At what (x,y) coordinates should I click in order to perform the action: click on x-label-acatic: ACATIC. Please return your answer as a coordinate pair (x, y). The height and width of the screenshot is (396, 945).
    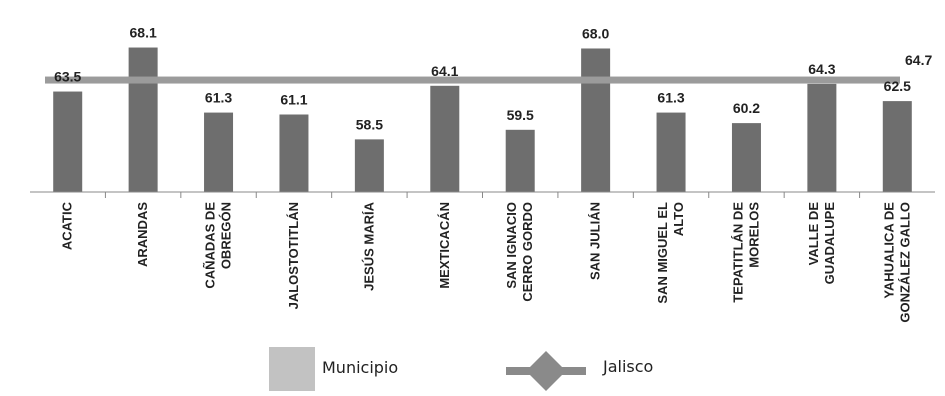
    Looking at the image, I should click on (67, 225).